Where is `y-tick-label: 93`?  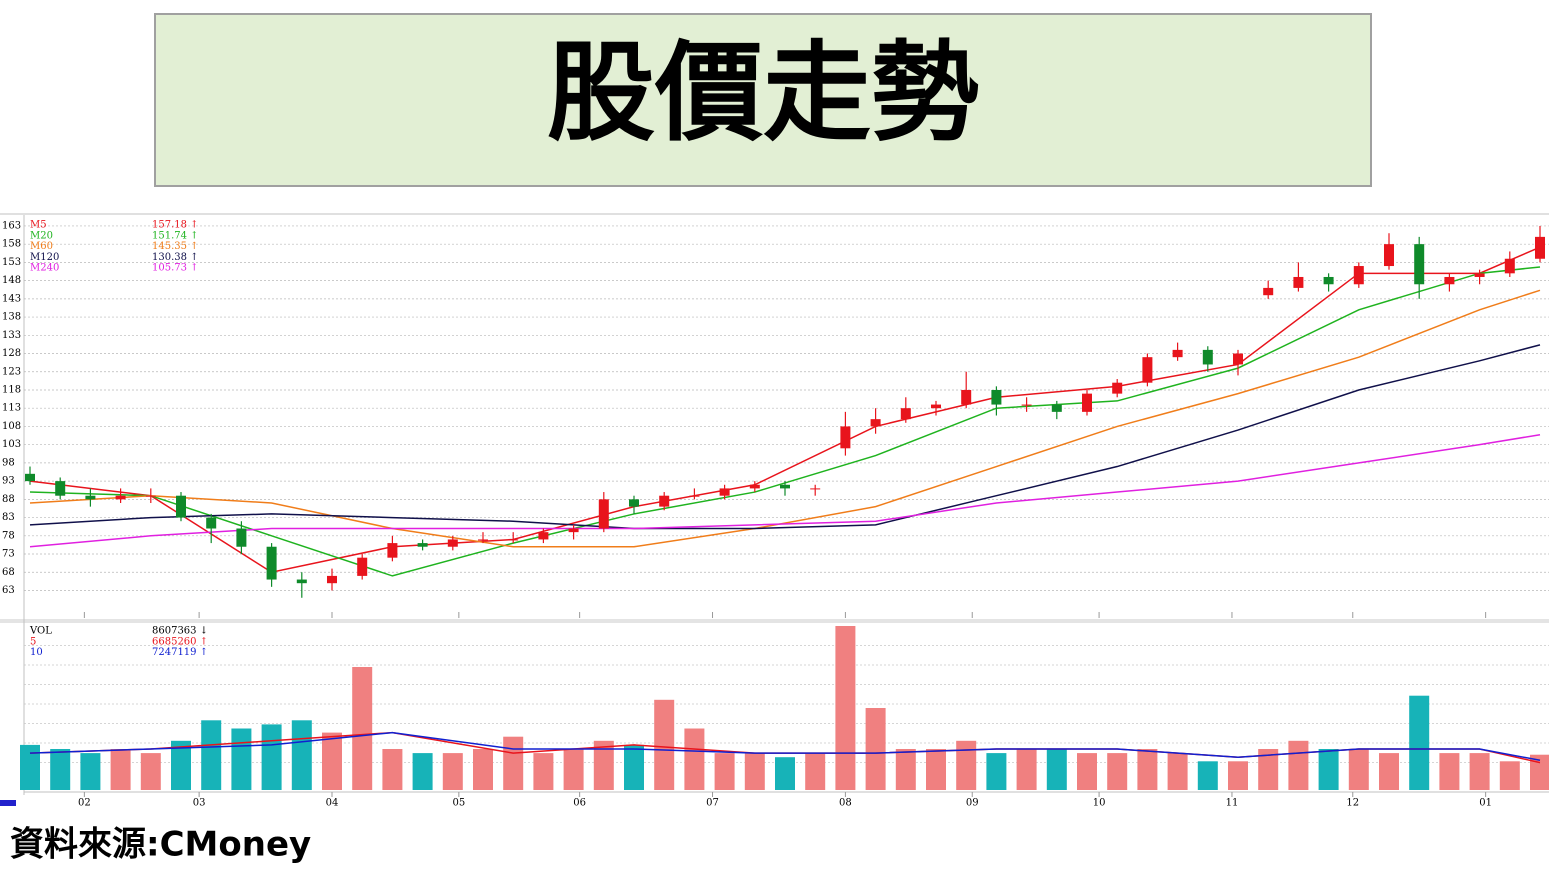
y-tick-label: 93 is located at coordinates (8, 481).